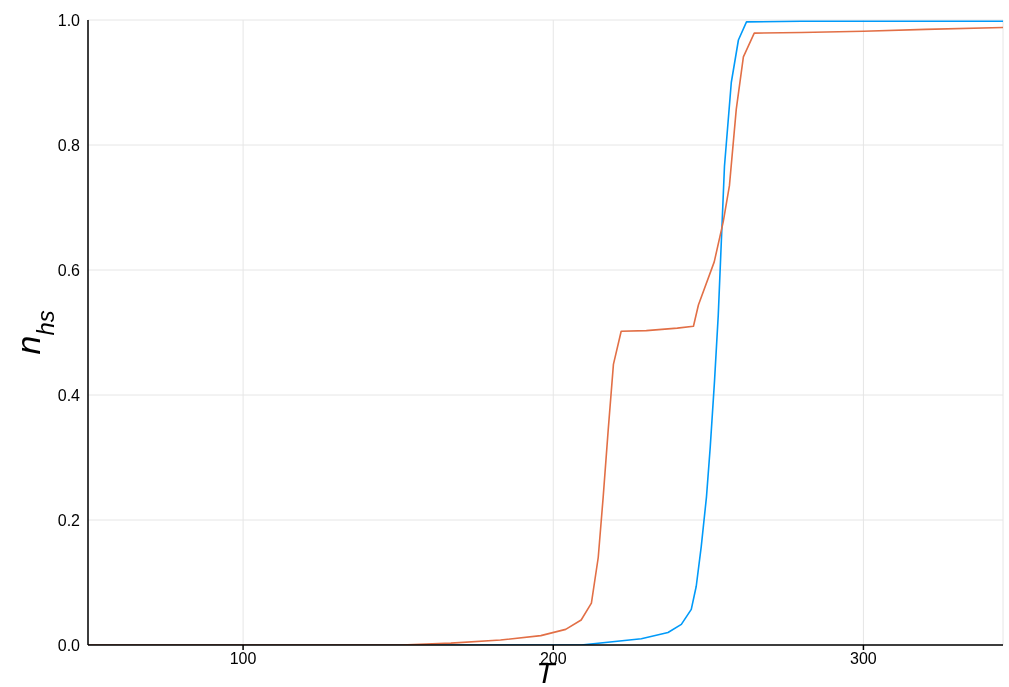  I want to click on y-tick-label: 0.6, so click(69, 270).